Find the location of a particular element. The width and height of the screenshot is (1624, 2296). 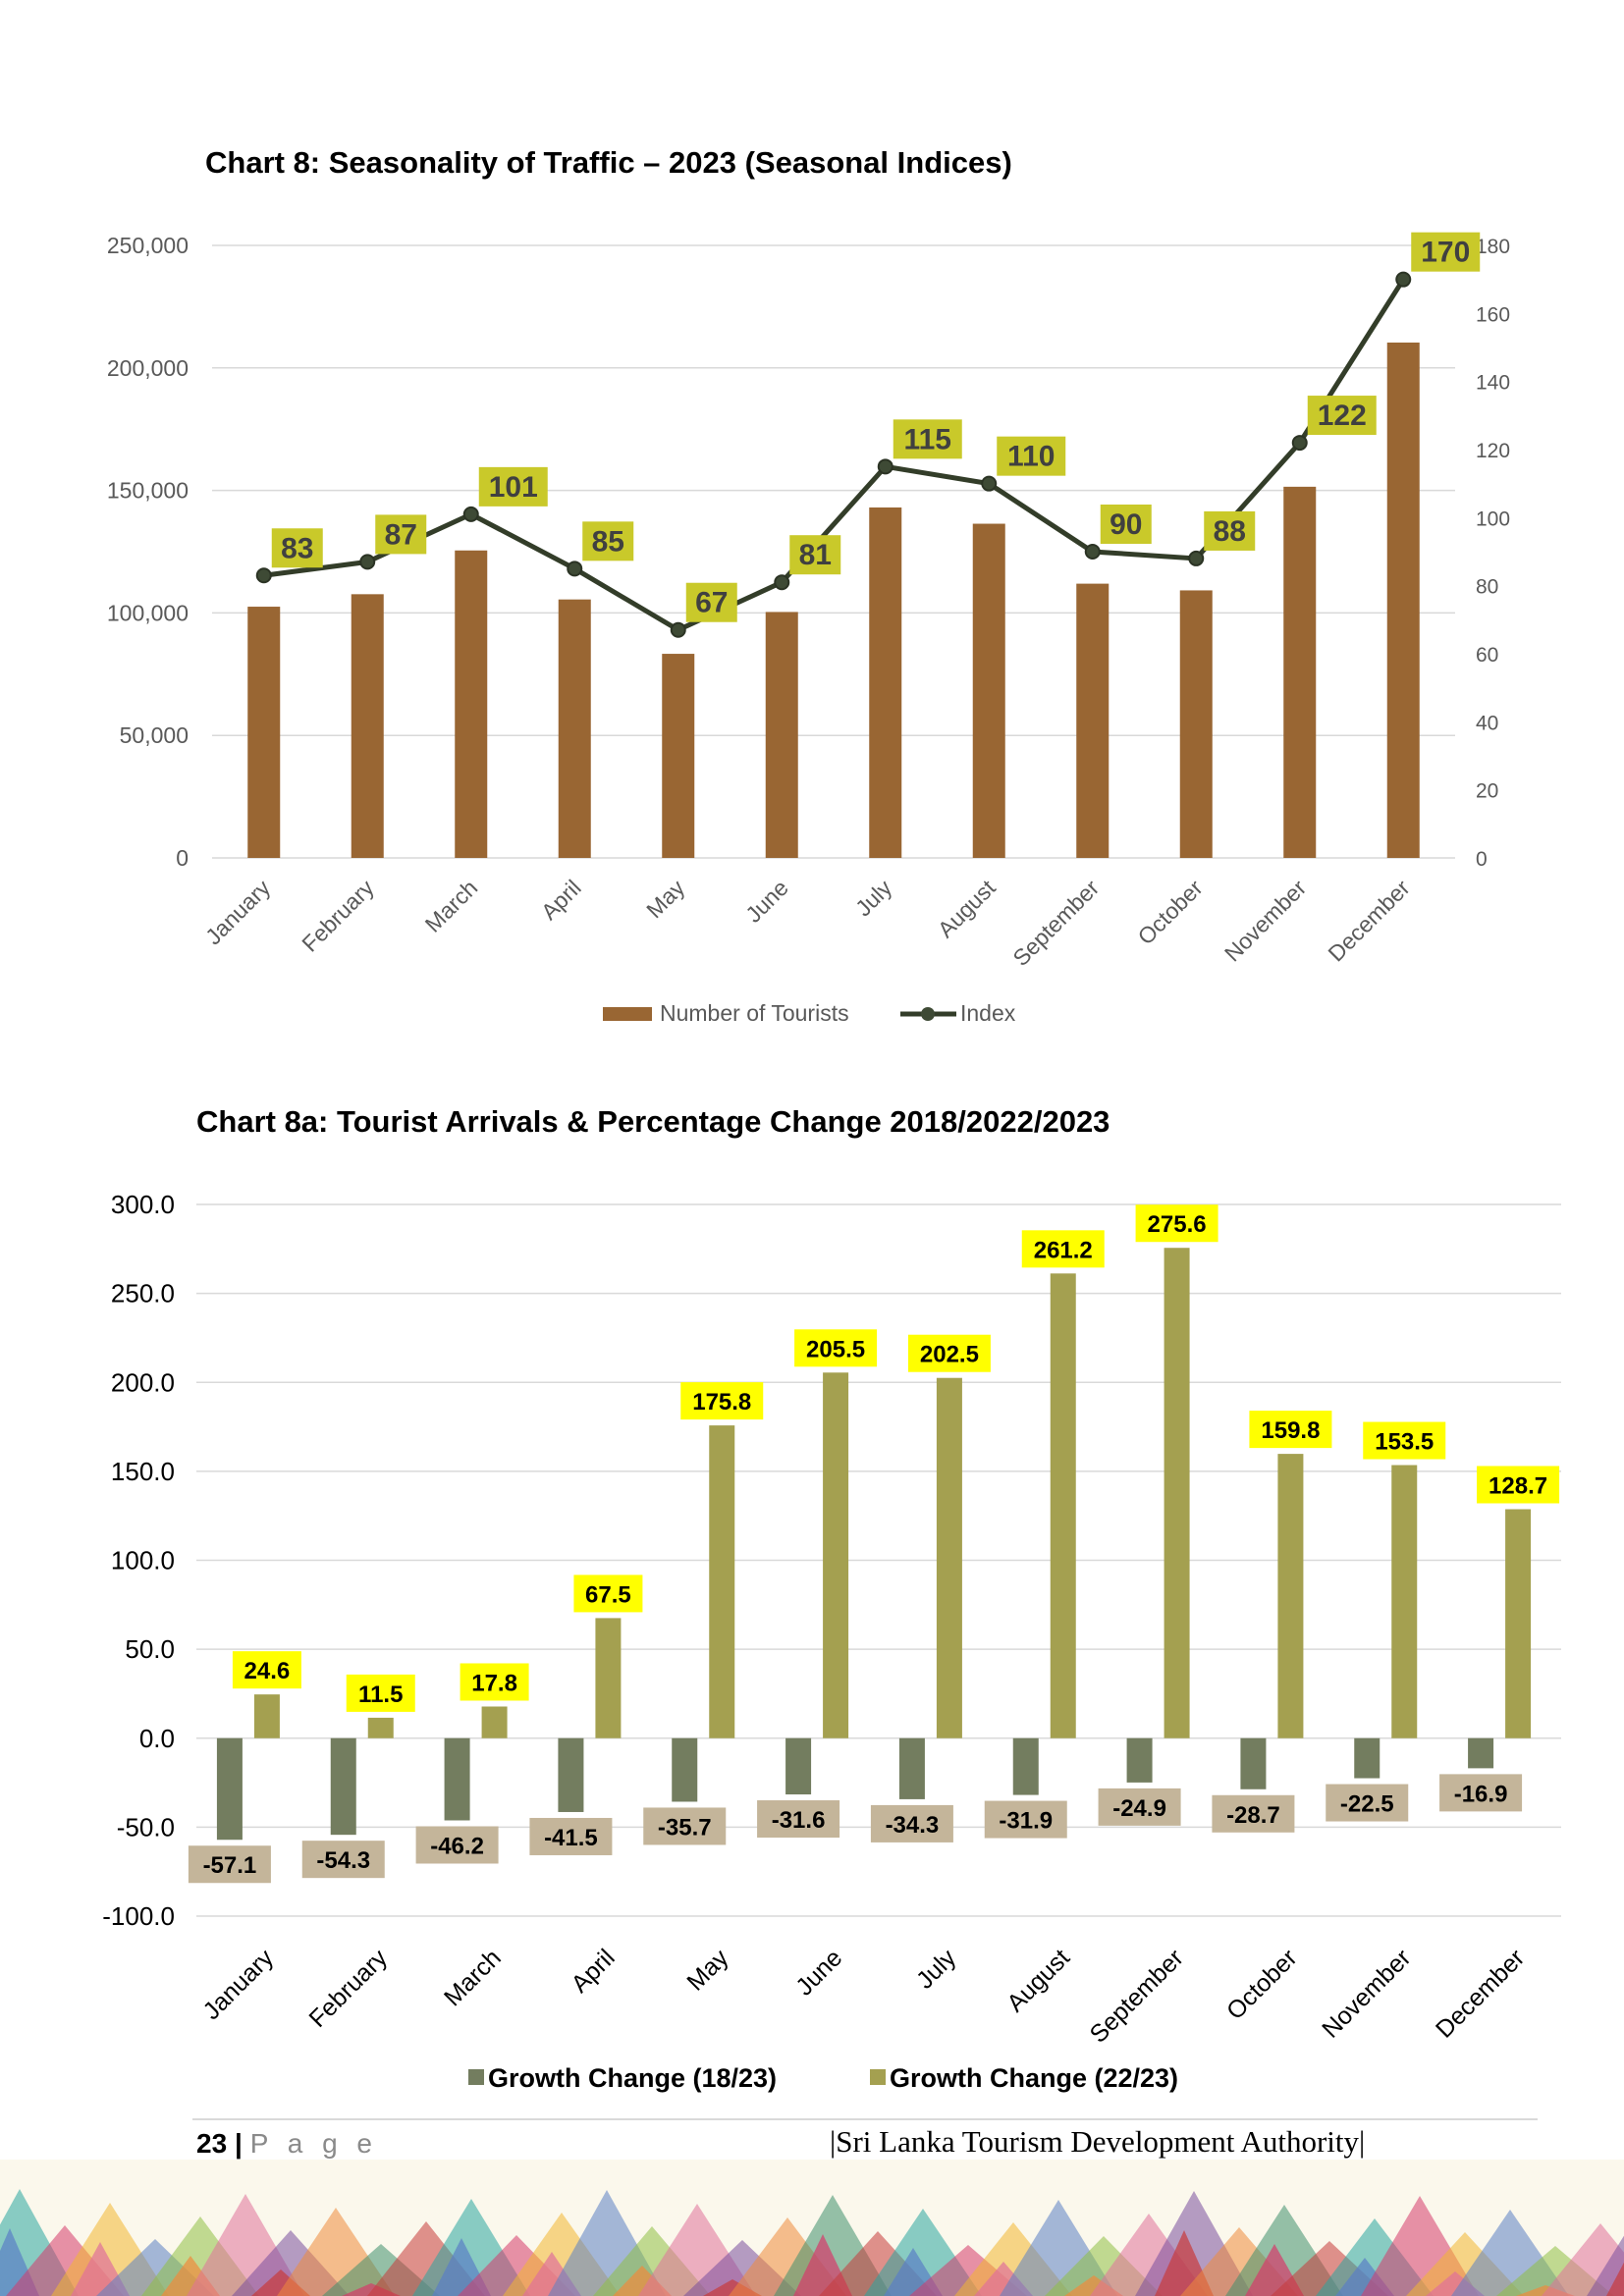

bar-tourists-january is located at coordinates (264, 733).